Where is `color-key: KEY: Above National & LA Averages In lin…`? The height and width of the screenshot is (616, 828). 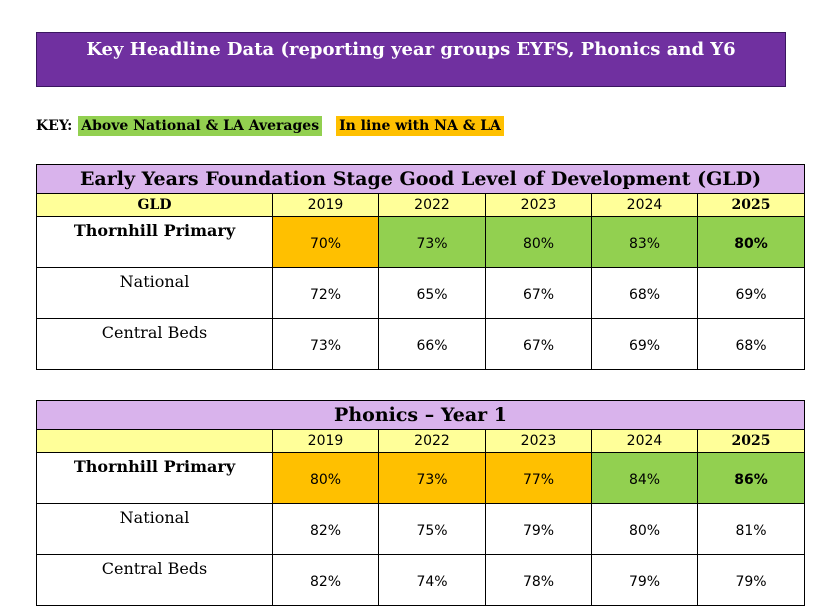 color-key: KEY: Above National & LA Averages In lin… is located at coordinates (270, 126).